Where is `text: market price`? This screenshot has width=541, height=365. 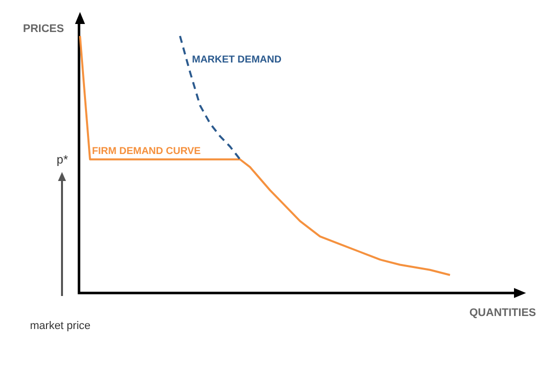
text: market price is located at coordinates (60, 326).